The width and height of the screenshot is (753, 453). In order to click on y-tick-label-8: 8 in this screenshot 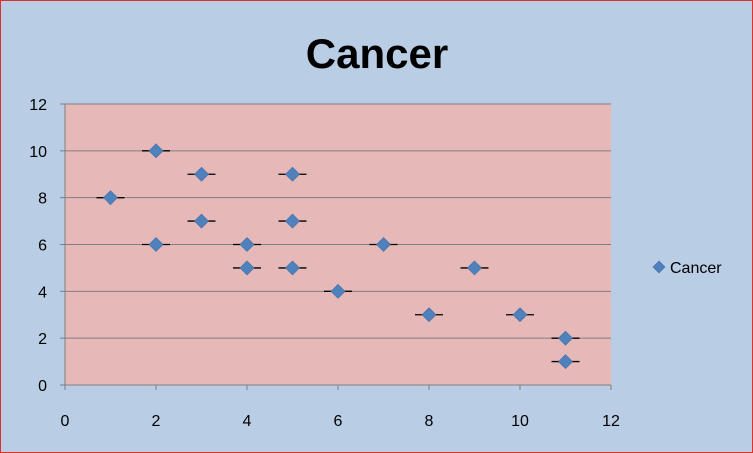, I will do `click(42, 199)`.